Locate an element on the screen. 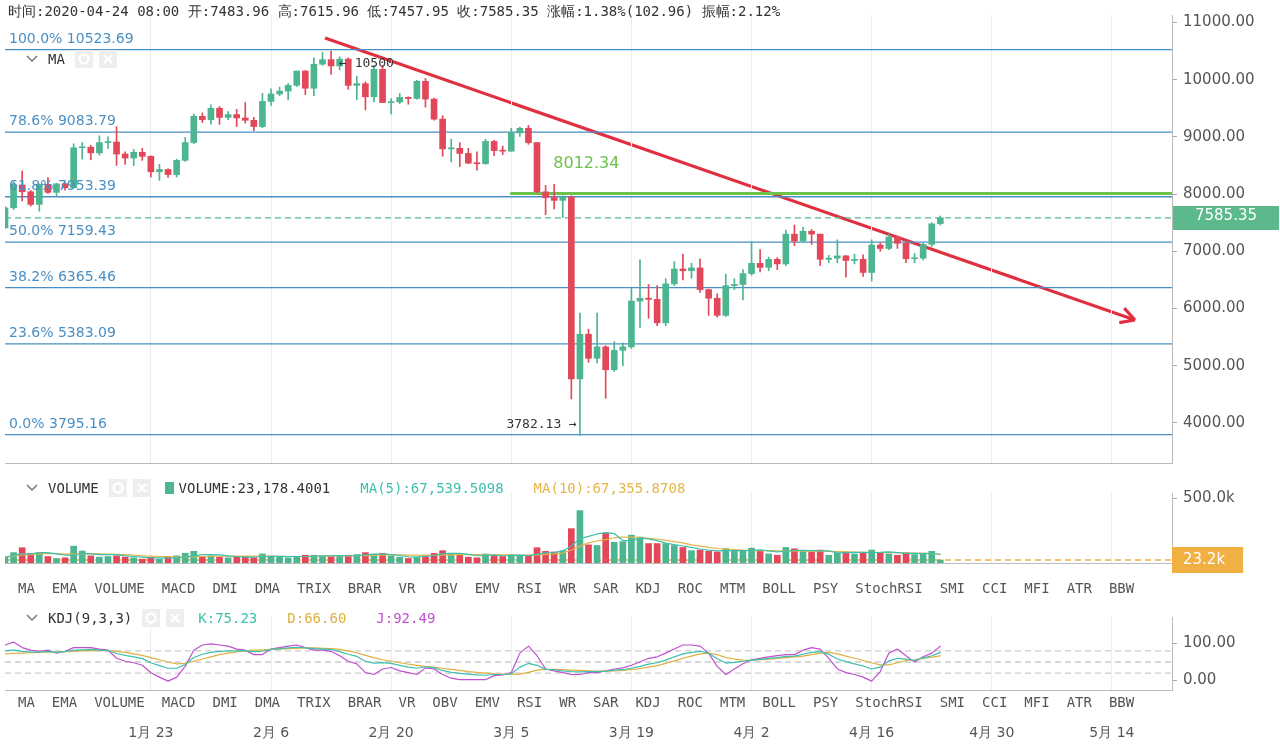 The height and width of the screenshot is (747, 1280). text: BRAR is located at coordinates (364, 588).